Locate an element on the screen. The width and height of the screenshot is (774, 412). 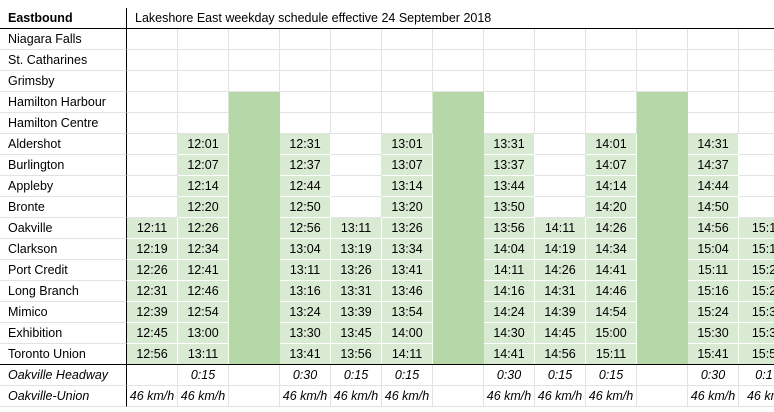
time-cell: 14:24 is located at coordinates (509, 312).